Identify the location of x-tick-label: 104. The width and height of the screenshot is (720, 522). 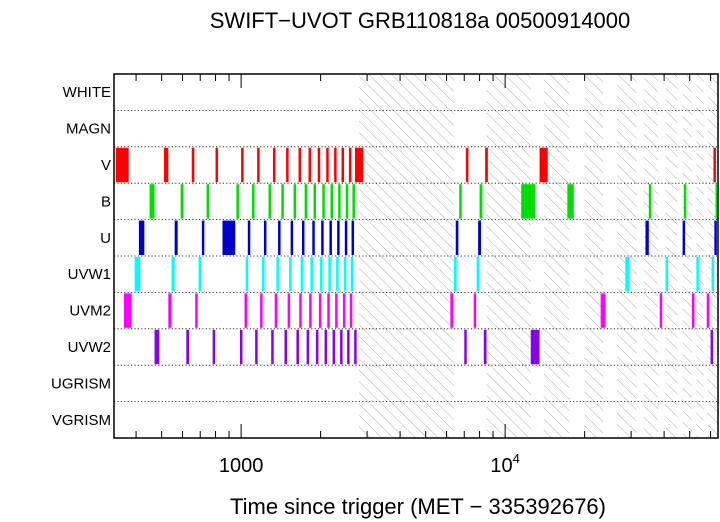
(504, 464).